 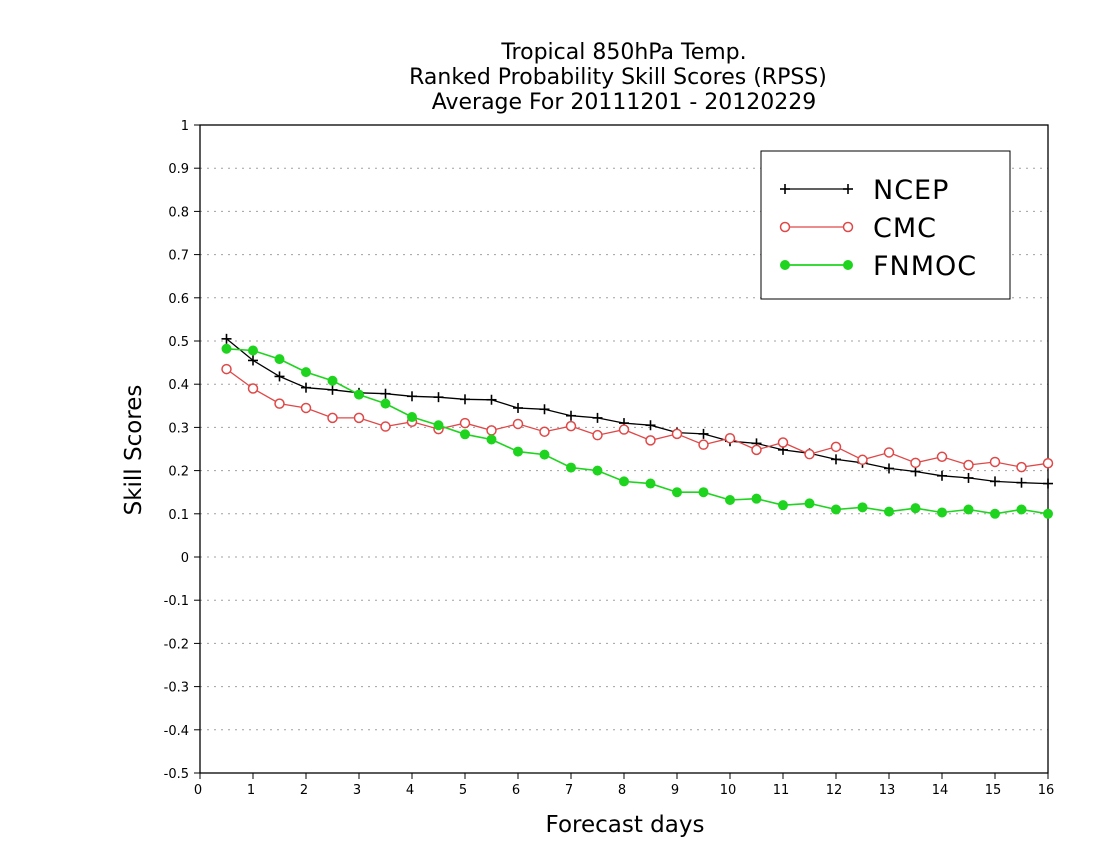 What do you see at coordinates (176, 774) in the screenshot?
I see `y-tick-label: -0.5` at bounding box center [176, 774].